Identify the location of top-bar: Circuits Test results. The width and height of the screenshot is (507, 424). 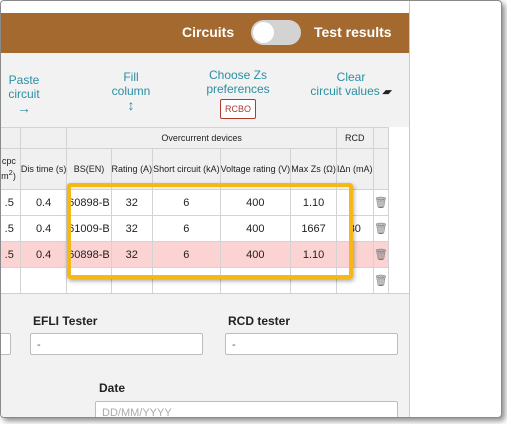
(205, 33).